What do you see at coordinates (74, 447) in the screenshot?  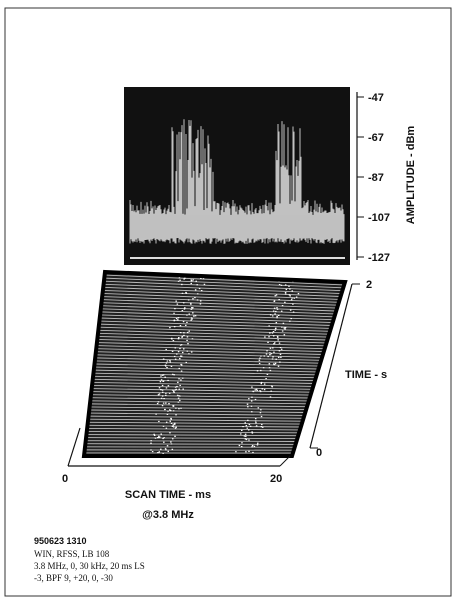 I see `scan-axis-slant` at bounding box center [74, 447].